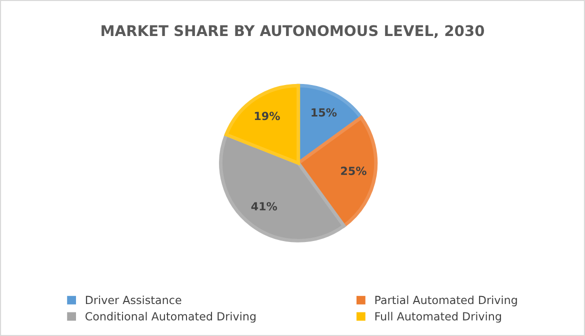 Image resolution: width=585 pixels, height=336 pixels. Describe the element at coordinates (267, 116) in the screenshot. I see `data-label: 19%` at that location.